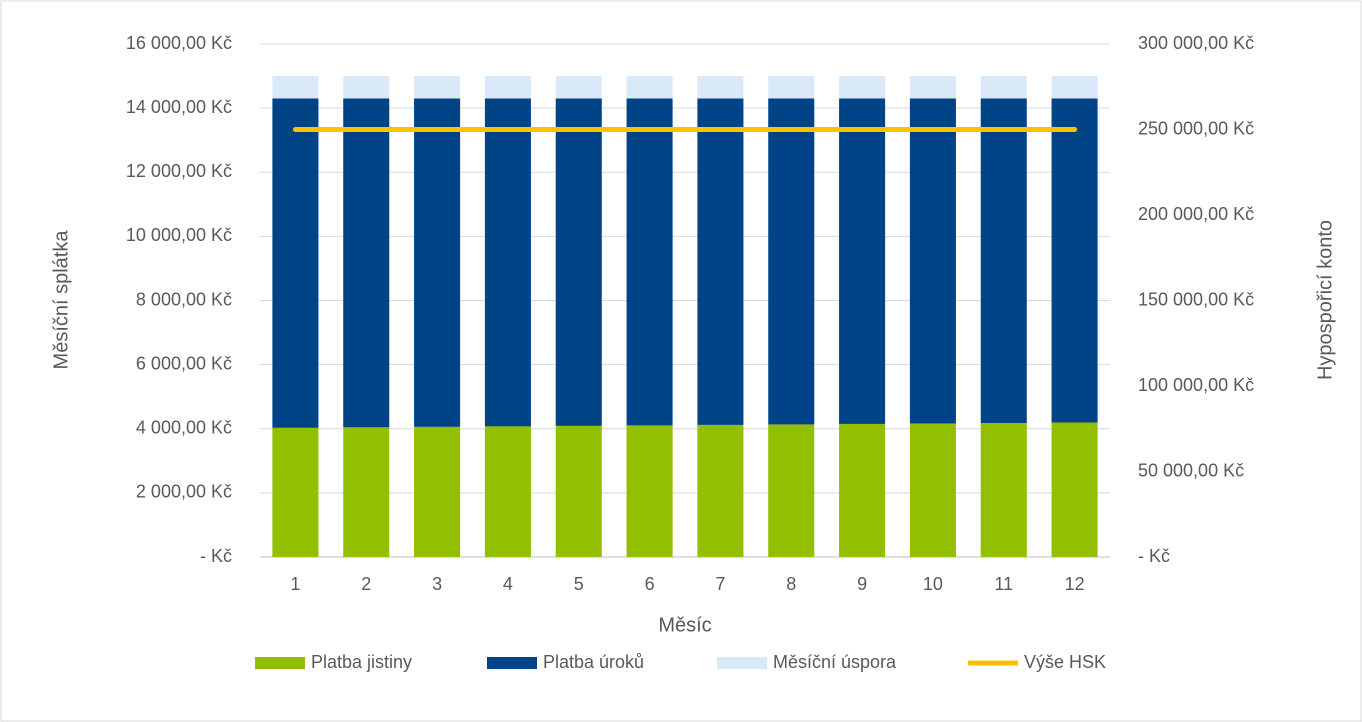 This screenshot has height=722, width=1362. What do you see at coordinates (1154, 556) in the screenshot?
I see `y2-tick-label: - Kč` at bounding box center [1154, 556].